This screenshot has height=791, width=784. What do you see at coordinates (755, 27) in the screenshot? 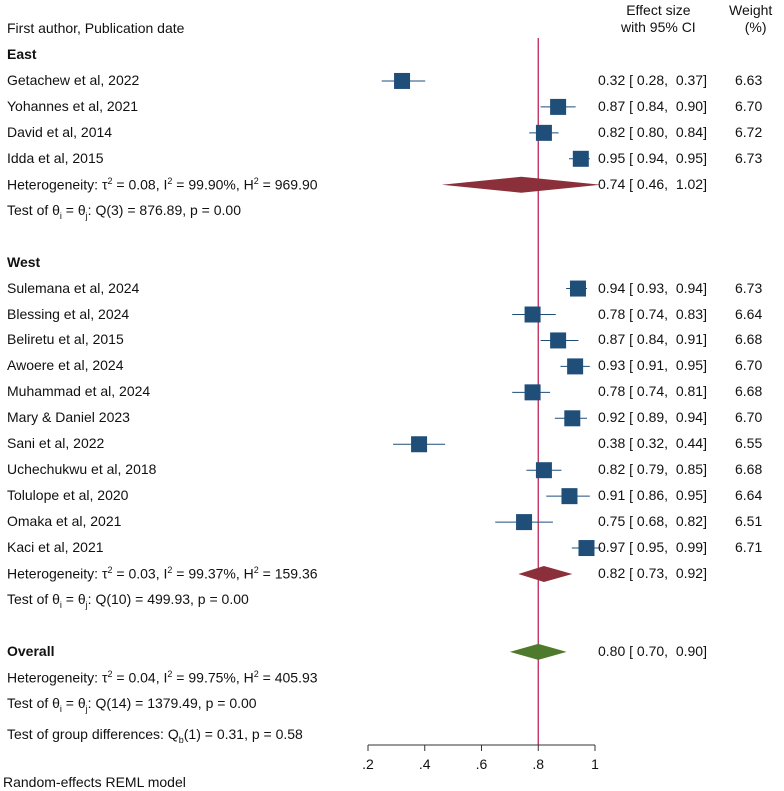
I see `weight-header-line2: (%)` at bounding box center [755, 27].